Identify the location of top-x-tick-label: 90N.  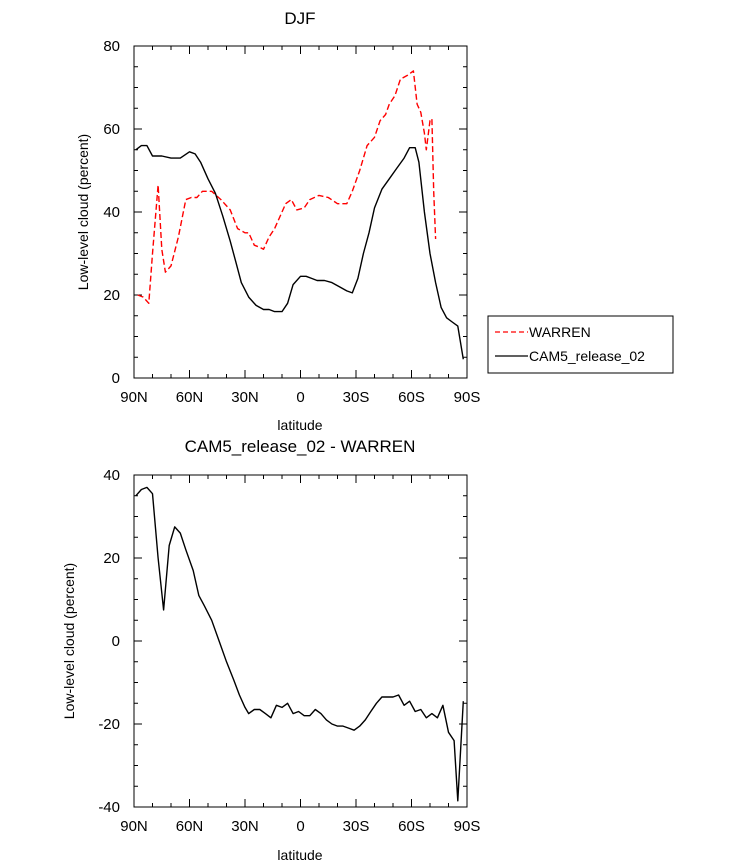
(134, 397).